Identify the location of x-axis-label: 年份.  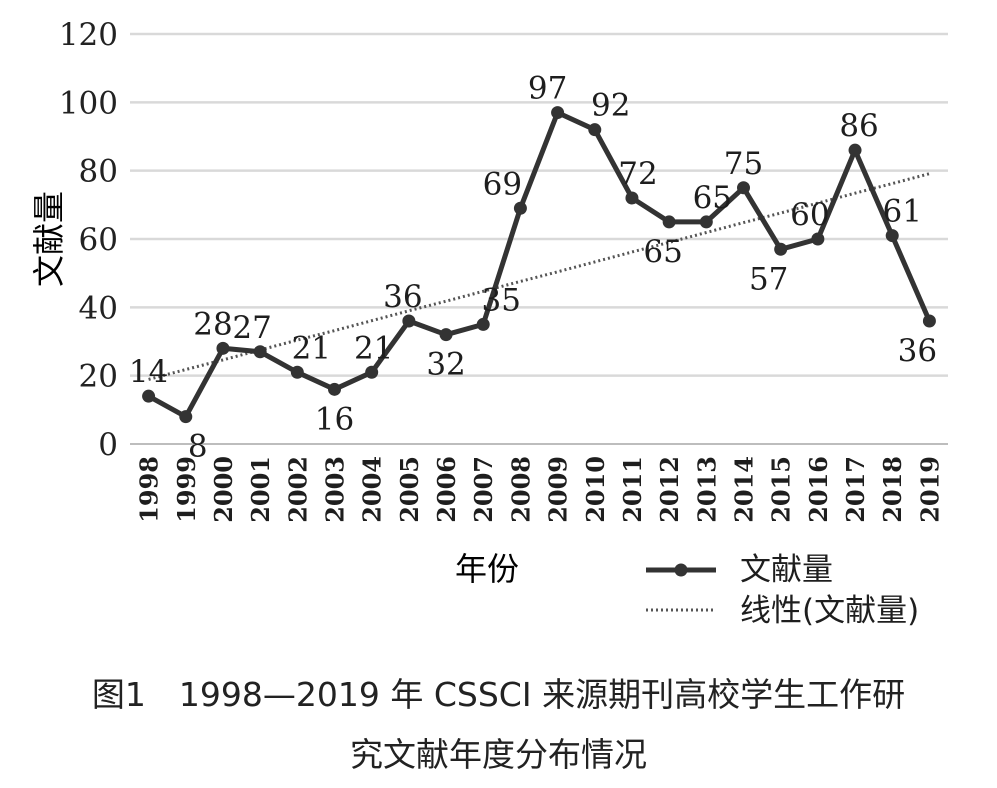
(487, 569).